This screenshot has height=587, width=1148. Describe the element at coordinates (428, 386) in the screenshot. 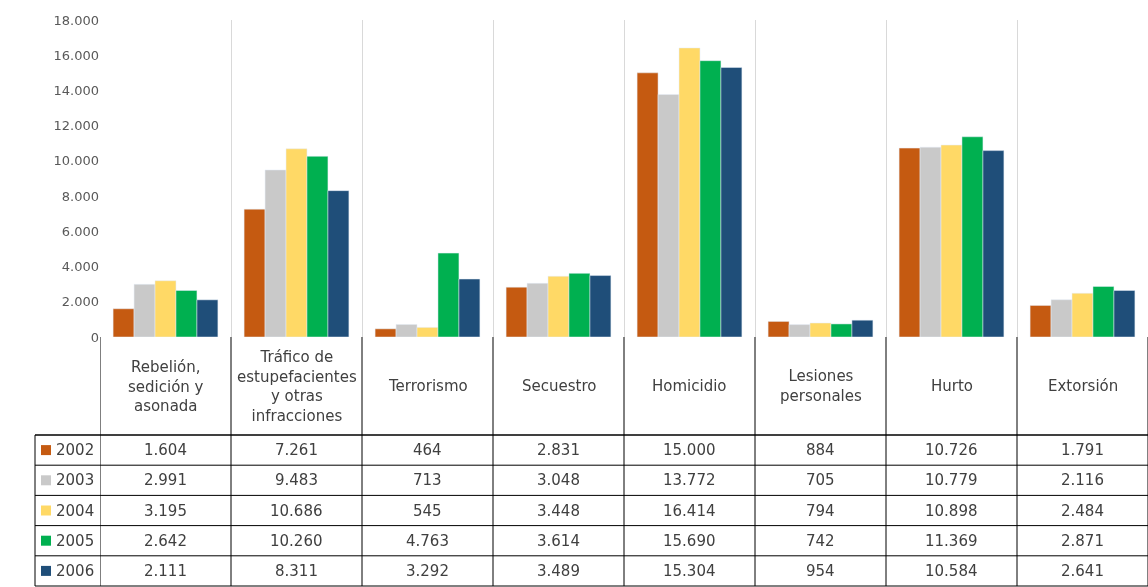

I see `x-tick-label: Terrorismo` at that location.